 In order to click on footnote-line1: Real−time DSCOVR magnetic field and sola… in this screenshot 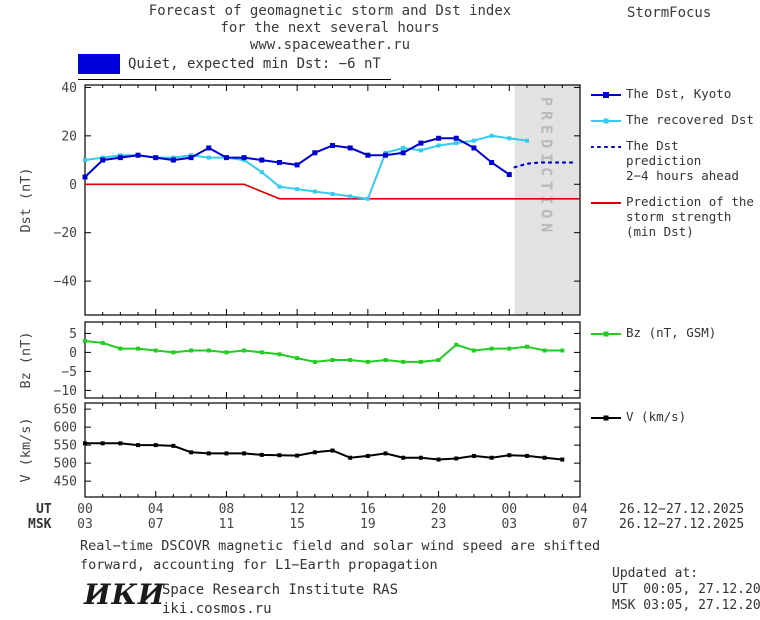, I will do `click(340, 546)`.